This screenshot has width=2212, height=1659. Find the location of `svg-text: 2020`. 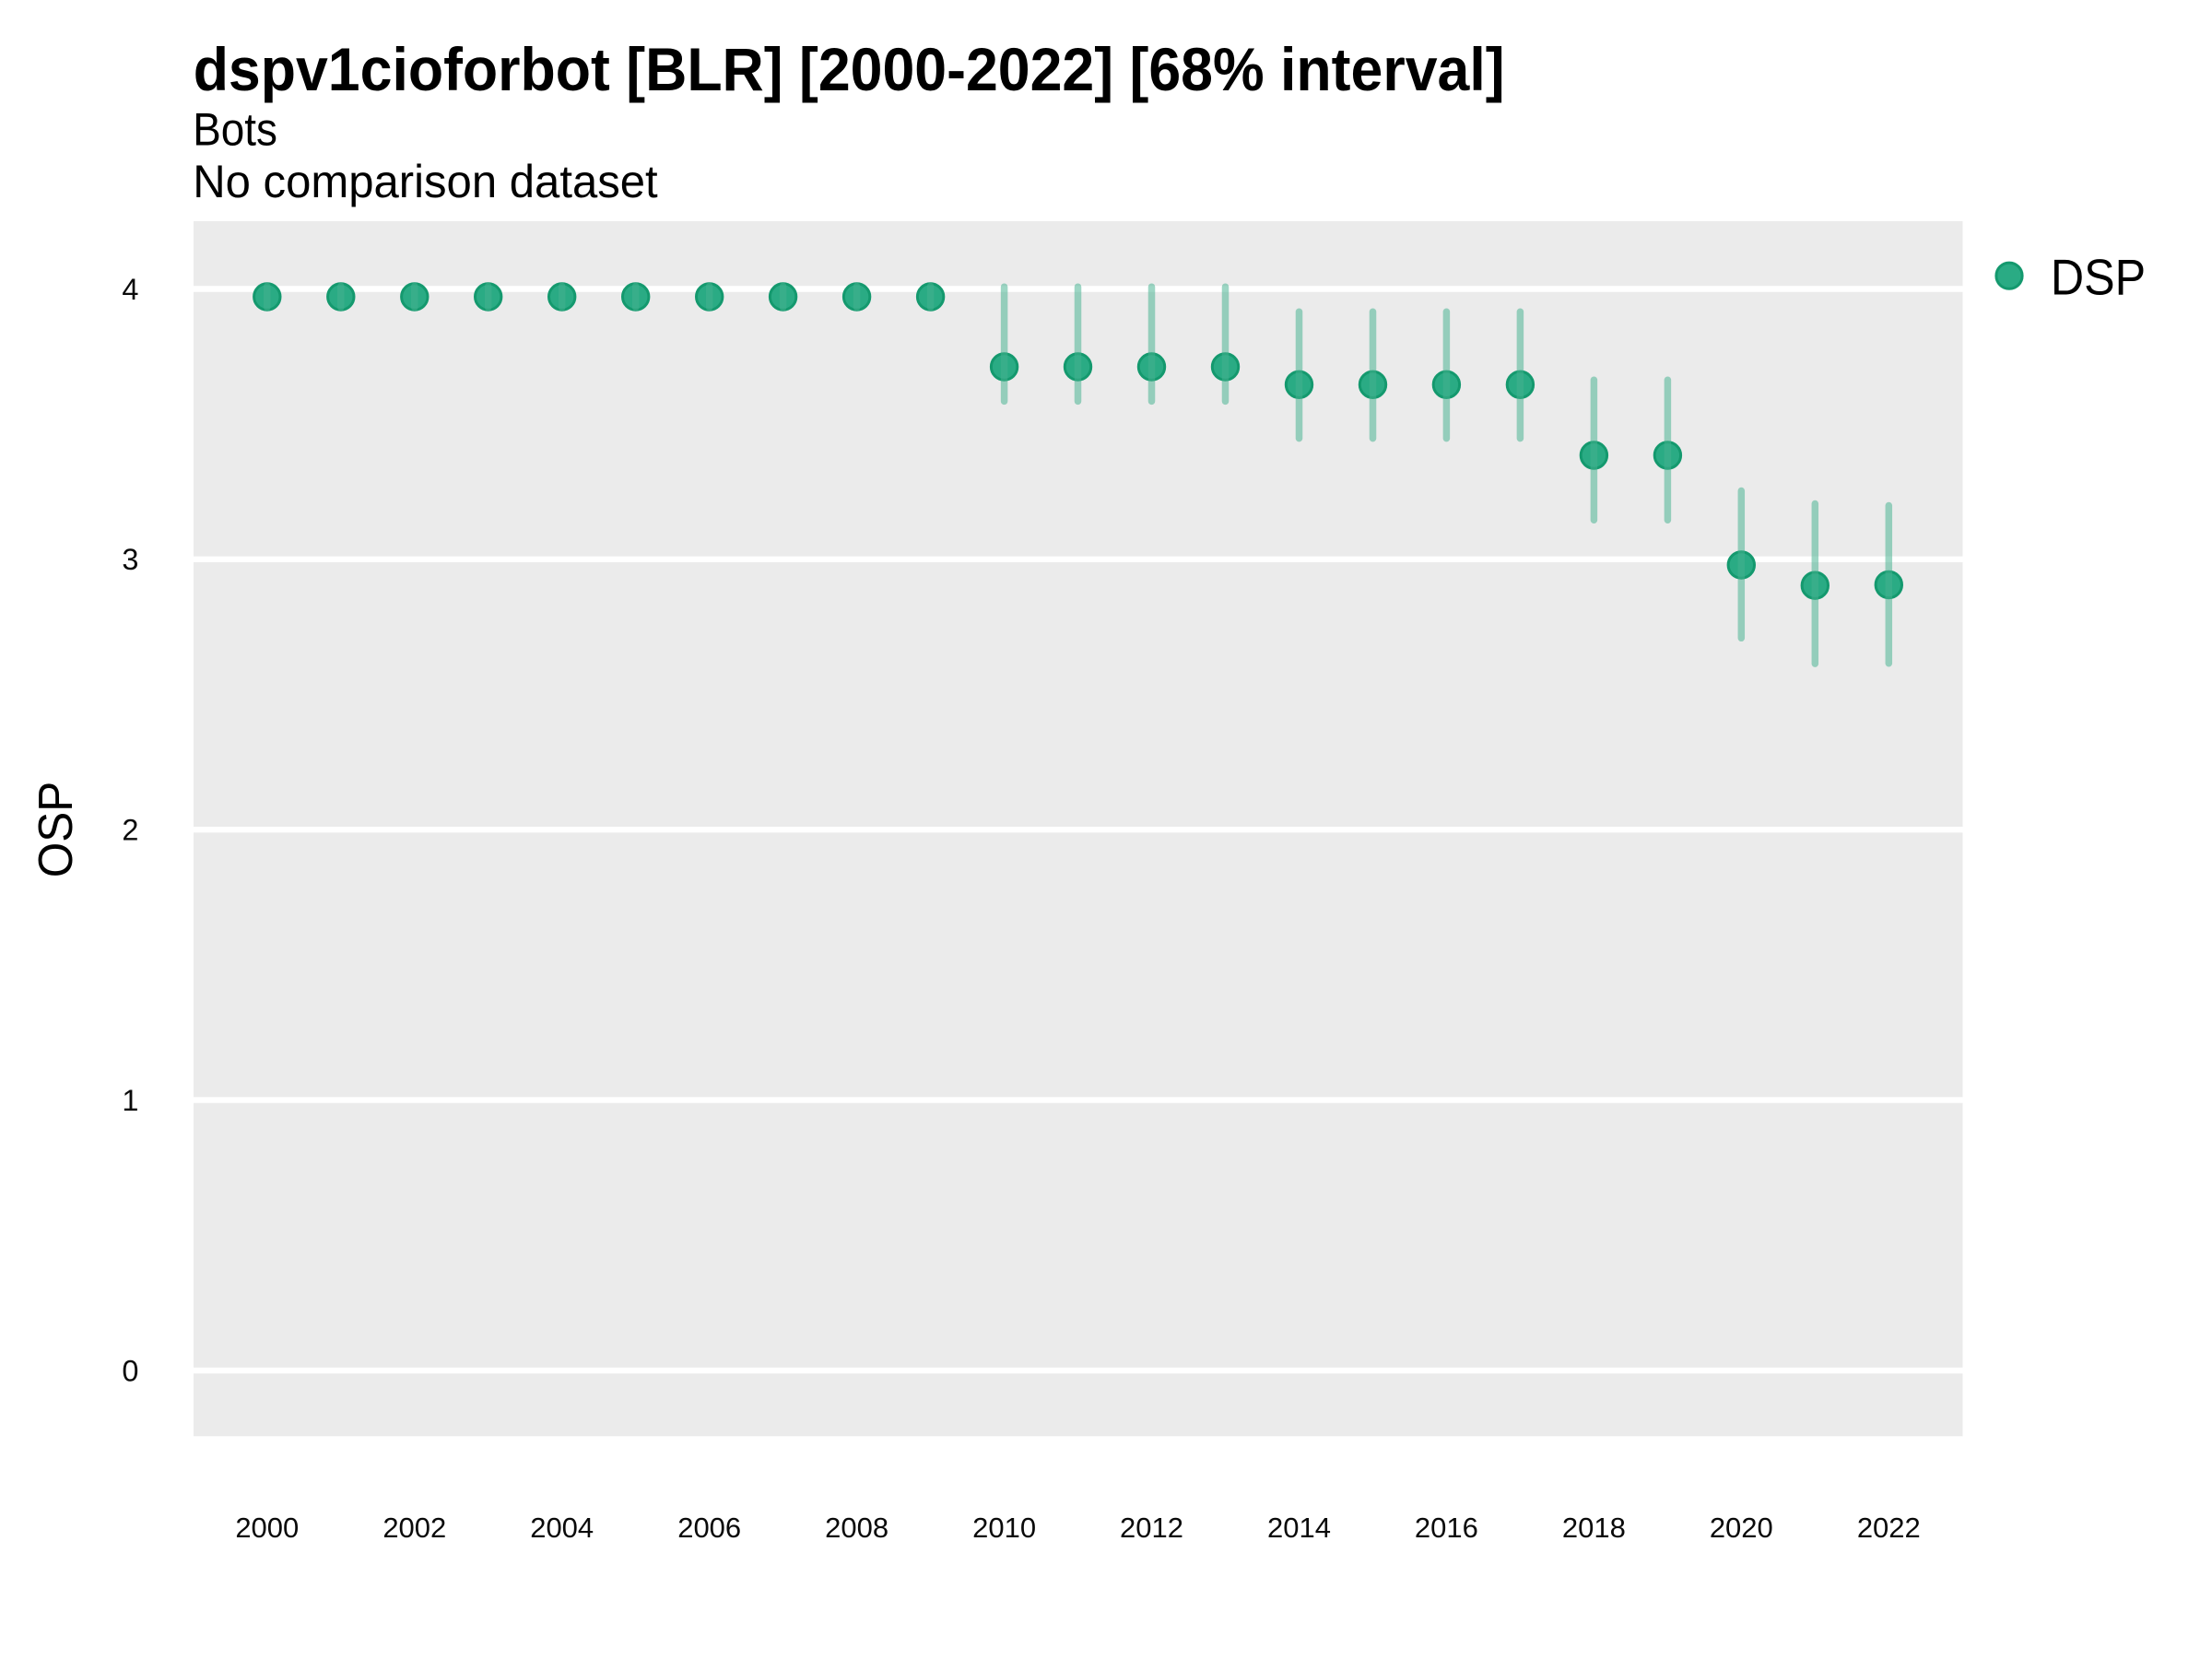

svg-text: 2020 is located at coordinates (1741, 1528).